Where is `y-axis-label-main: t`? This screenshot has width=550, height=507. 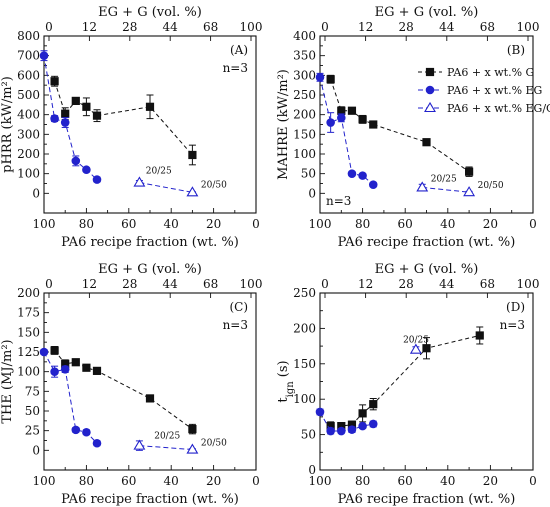
y-axis-label-main: t is located at coordinates (283, 400).